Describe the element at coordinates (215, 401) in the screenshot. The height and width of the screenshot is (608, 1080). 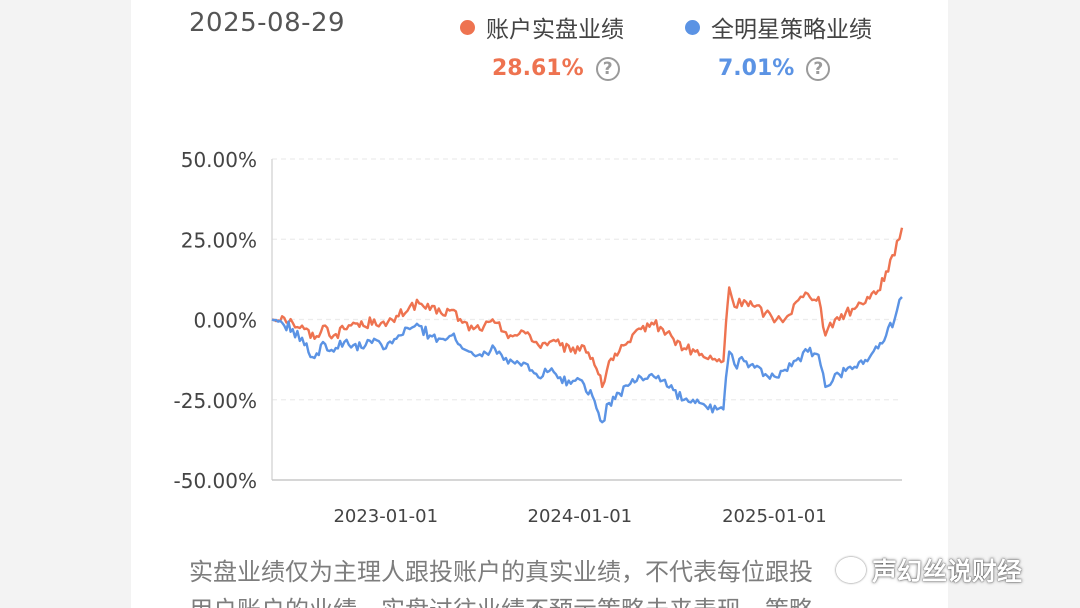
I see `y-tick-label: -25.00%` at that location.